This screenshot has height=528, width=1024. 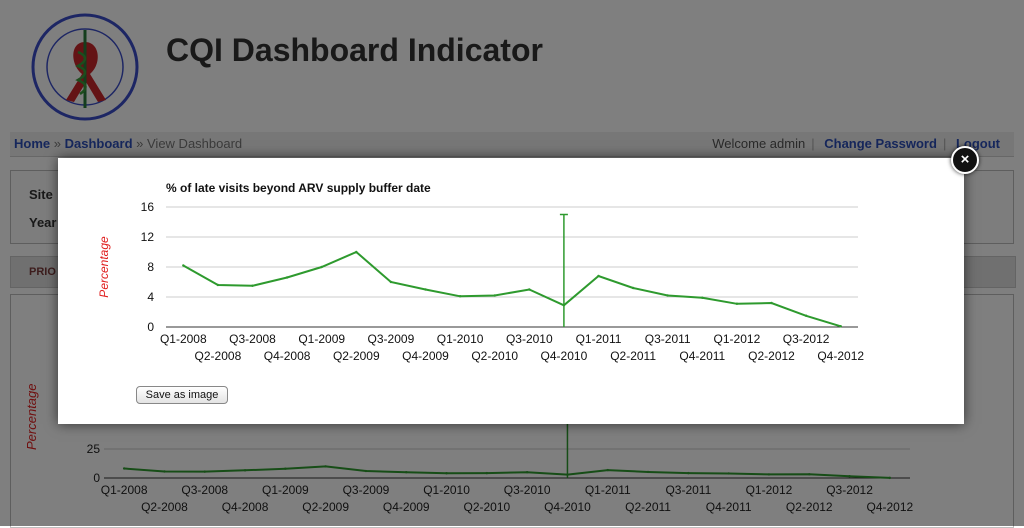 What do you see at coordinates (148, 207) in the screenshot?
I see `y-tick-label: 16` at bounding box center [148, 207].